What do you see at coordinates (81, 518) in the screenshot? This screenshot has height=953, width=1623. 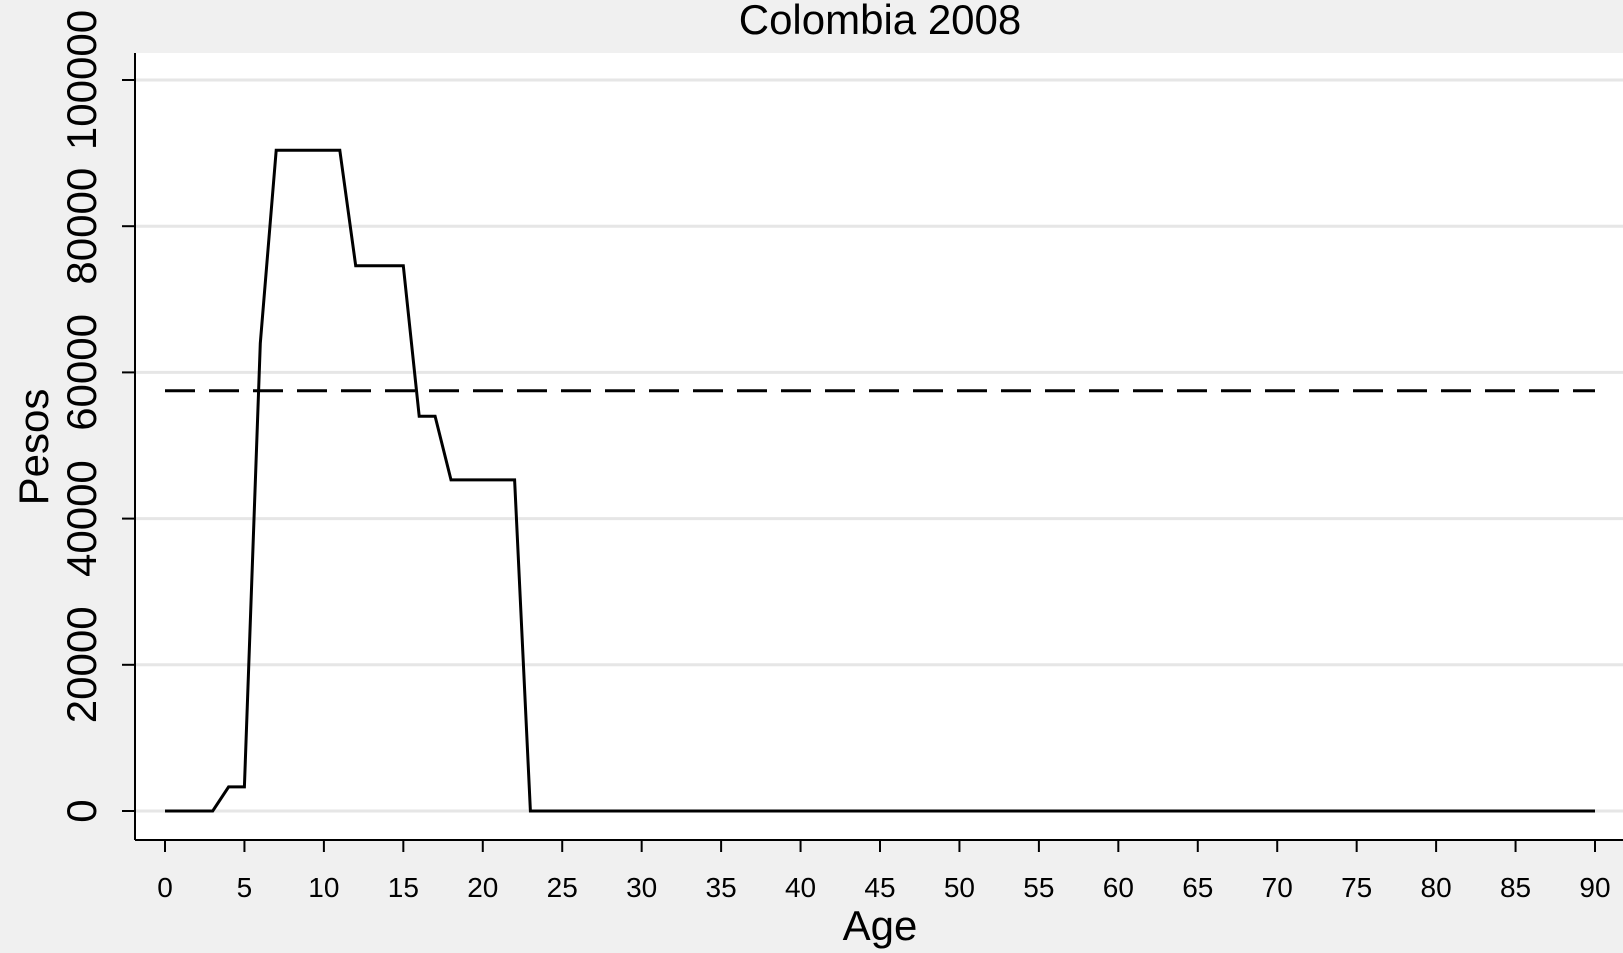 I see `y-tick-label: 40000` at bounding box center [81, 518].